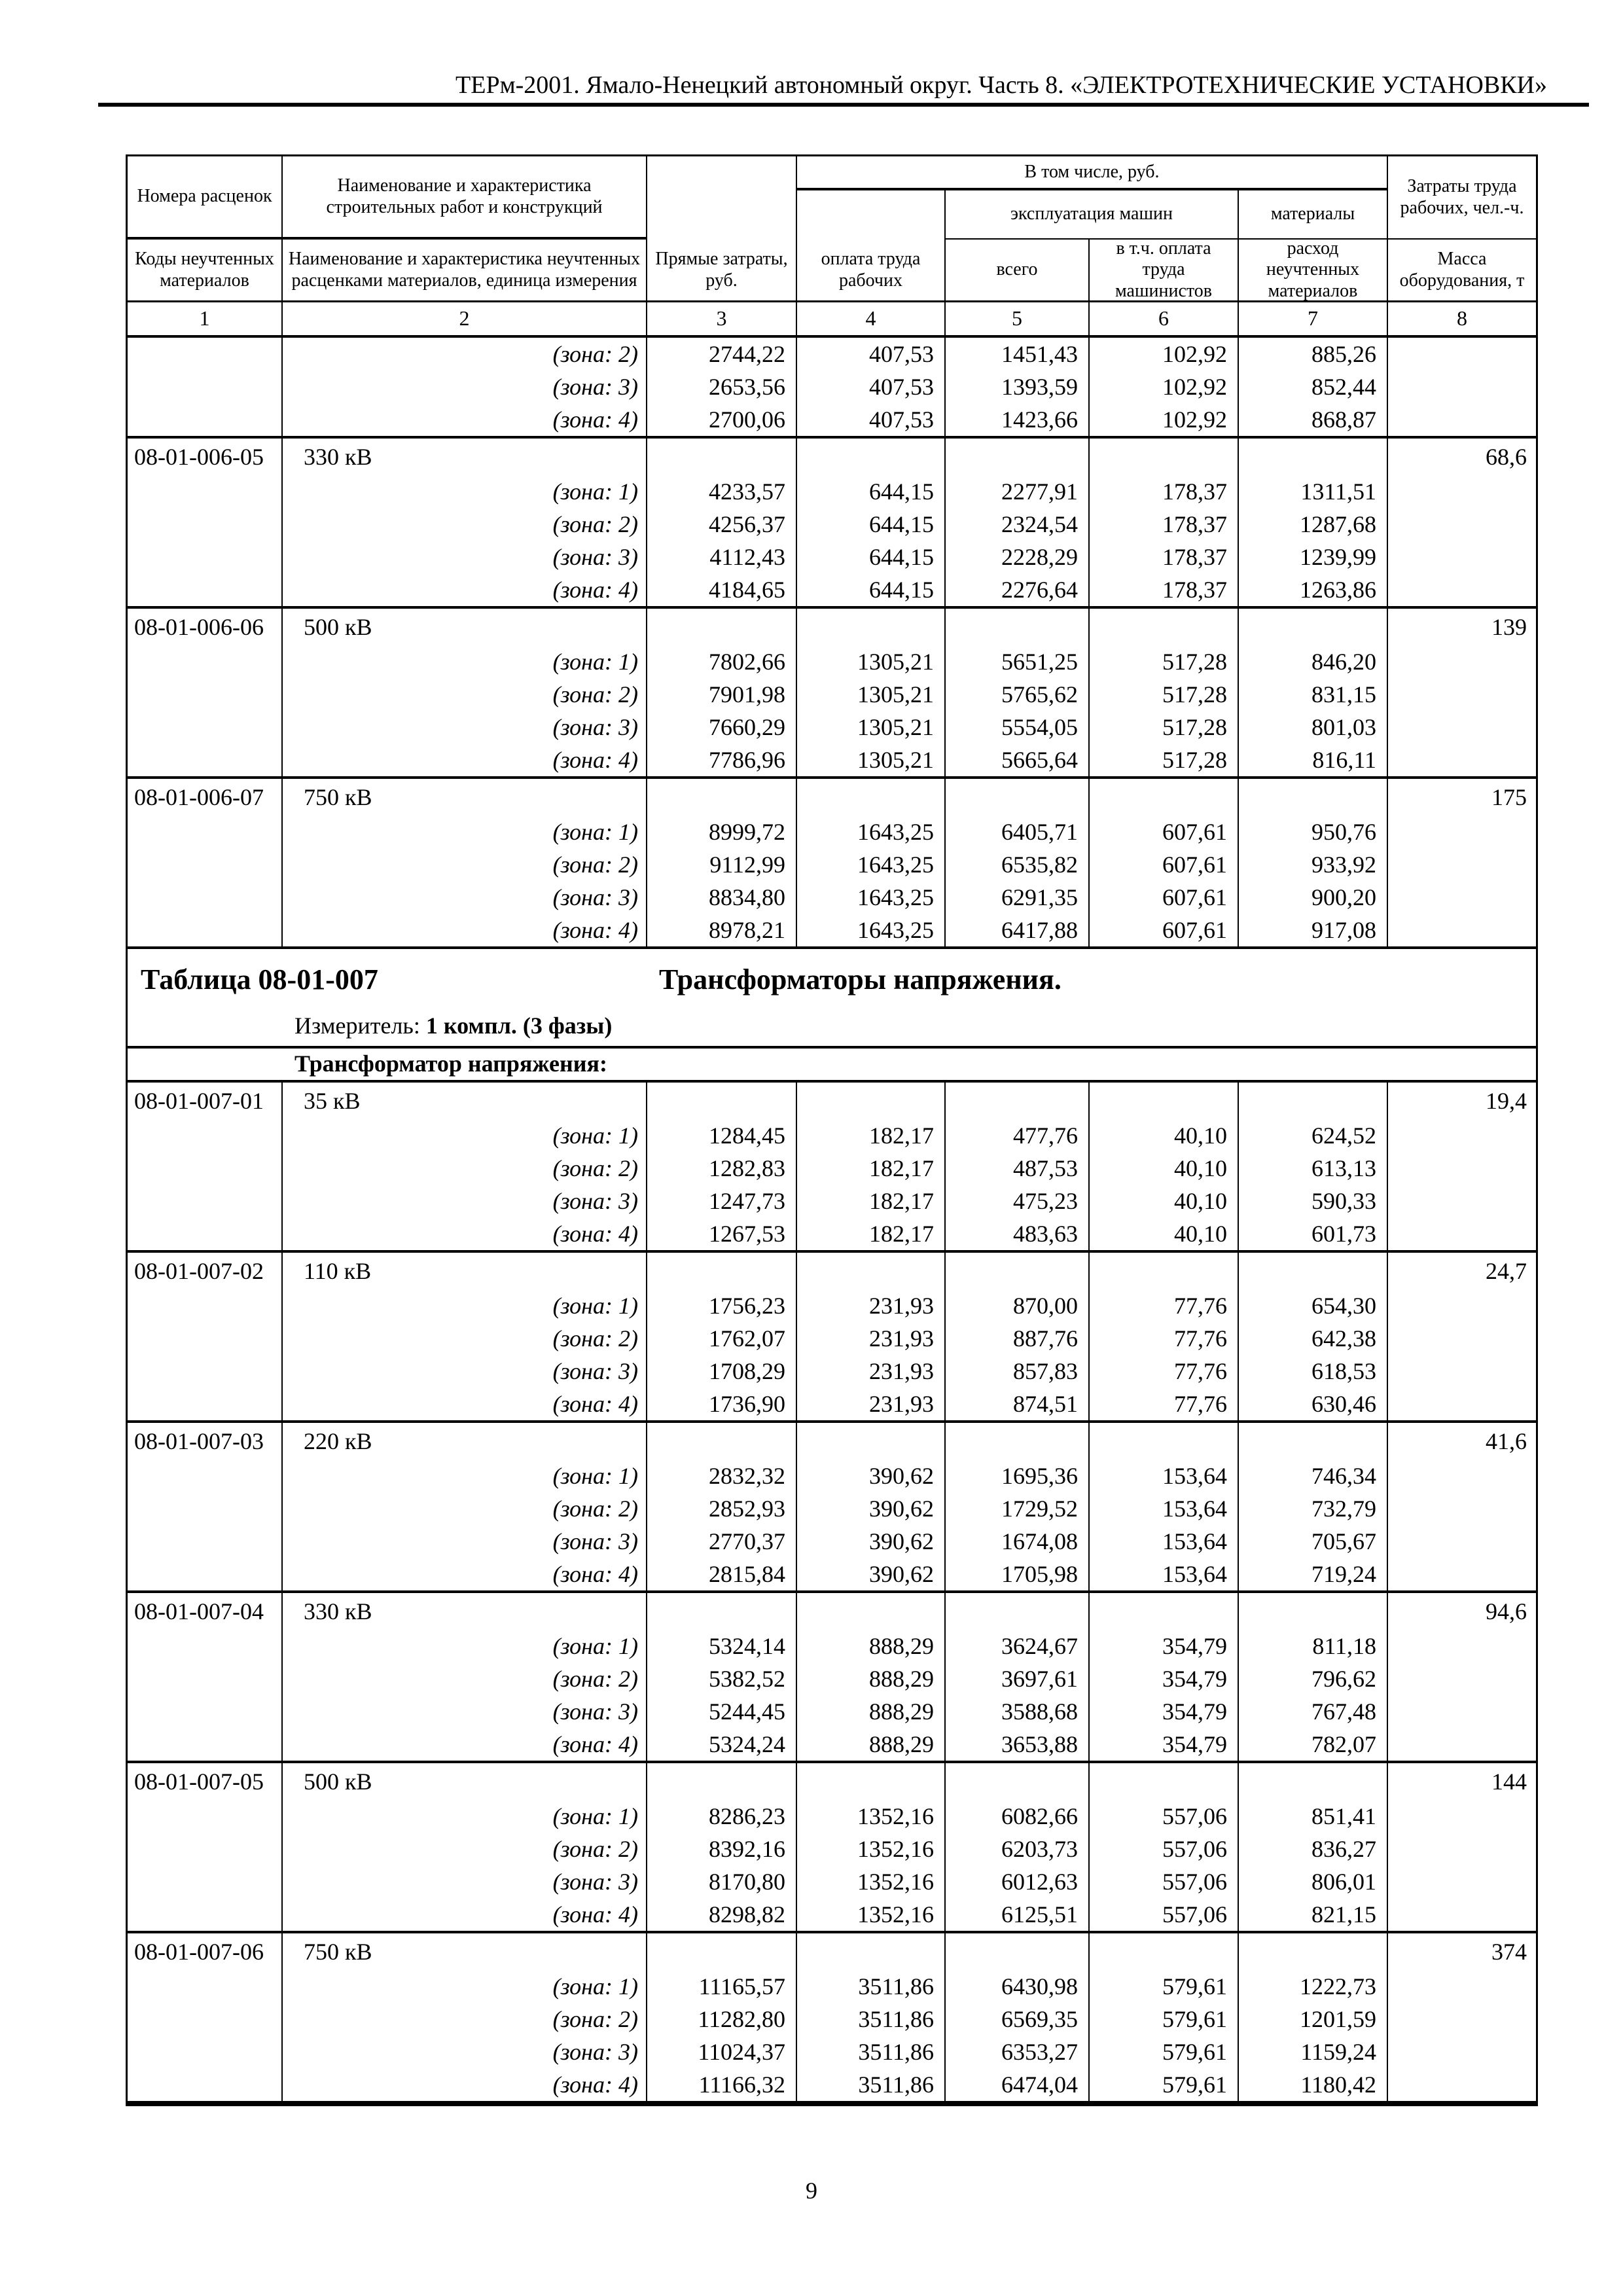 The image size is (1623, 2296). I want to click on cell-total: 2324,54, so click(1018, 524).